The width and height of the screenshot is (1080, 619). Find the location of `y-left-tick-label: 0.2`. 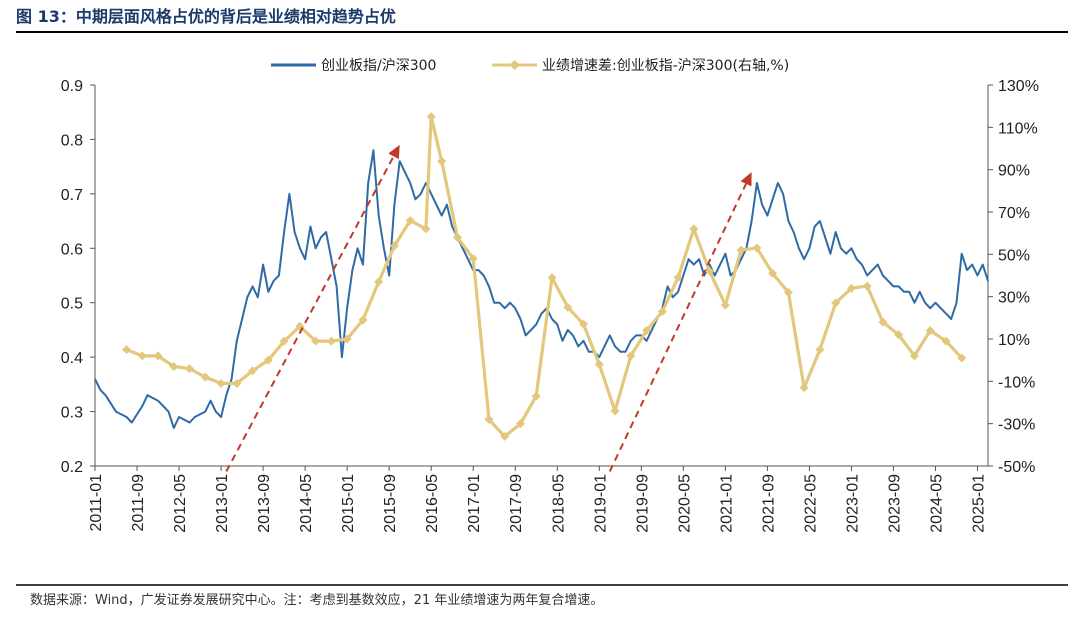

y-left-tick-label: 0.2 is located at coordinates (72, 467).